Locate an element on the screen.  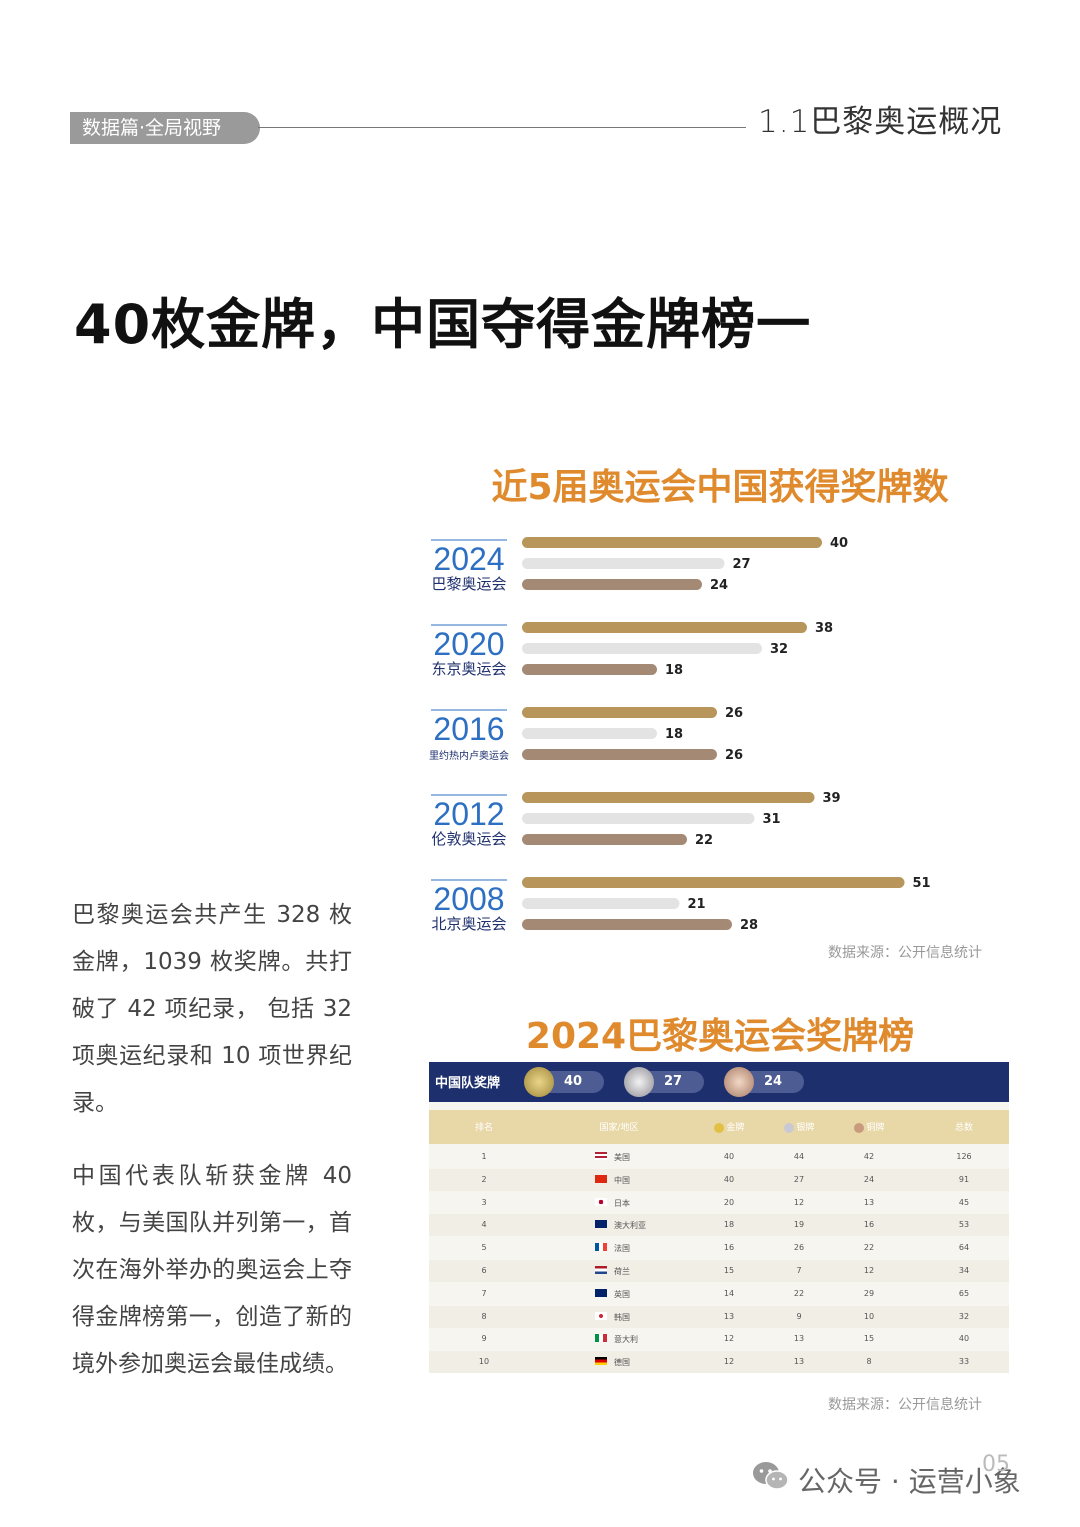
page-number: 05 is located at coordinates (996, 1464).